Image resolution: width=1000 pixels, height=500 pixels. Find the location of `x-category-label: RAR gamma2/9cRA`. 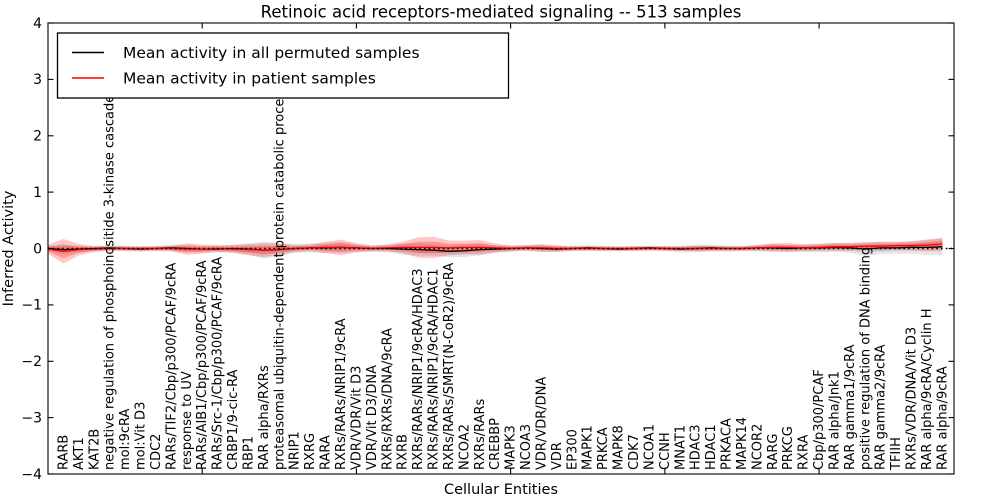

x-category-label: RAR gamma2/9cRA is located at coordinates (881, 407).